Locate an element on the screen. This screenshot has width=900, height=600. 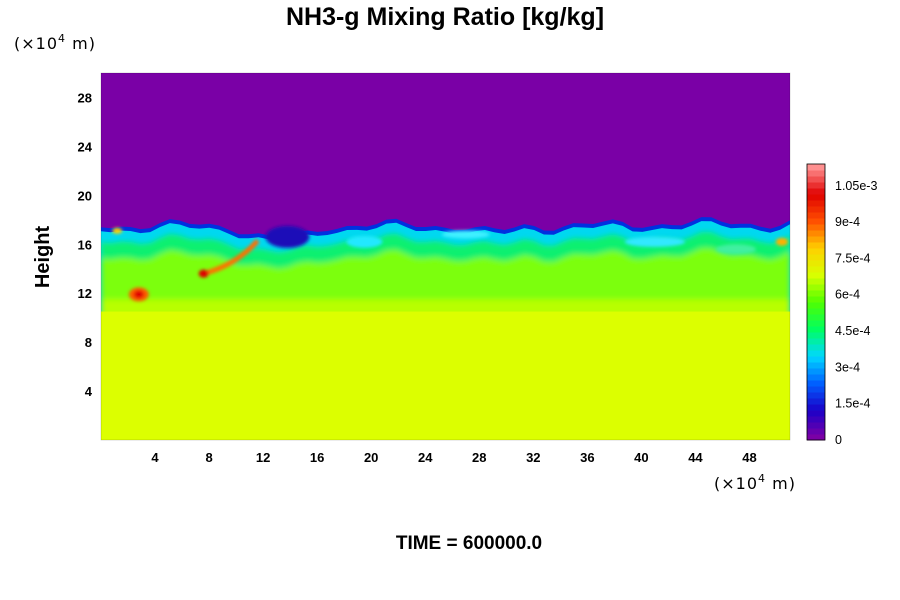
colorbar-tick-label: 9e-4 is located at coordinates (847, 222).